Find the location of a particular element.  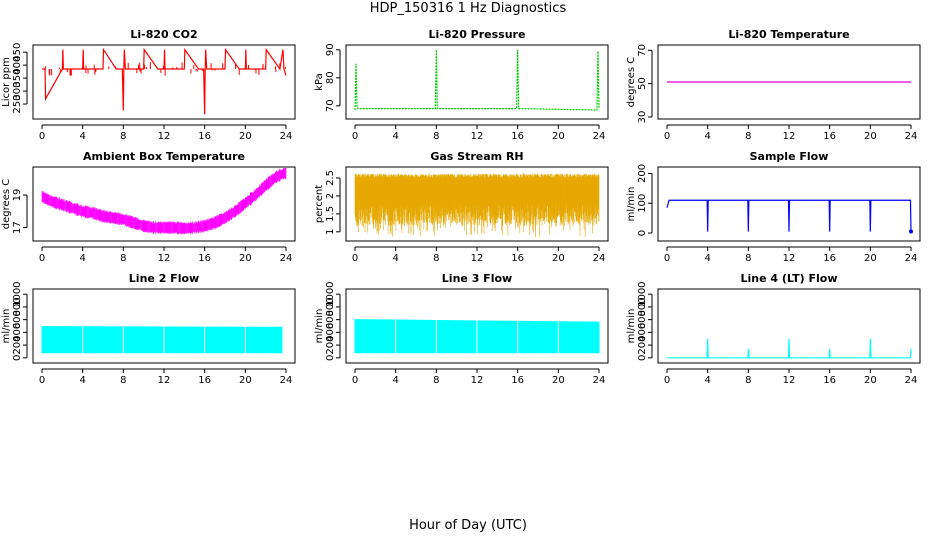

y-axis-label: percent is located at coordinates (319, 204).